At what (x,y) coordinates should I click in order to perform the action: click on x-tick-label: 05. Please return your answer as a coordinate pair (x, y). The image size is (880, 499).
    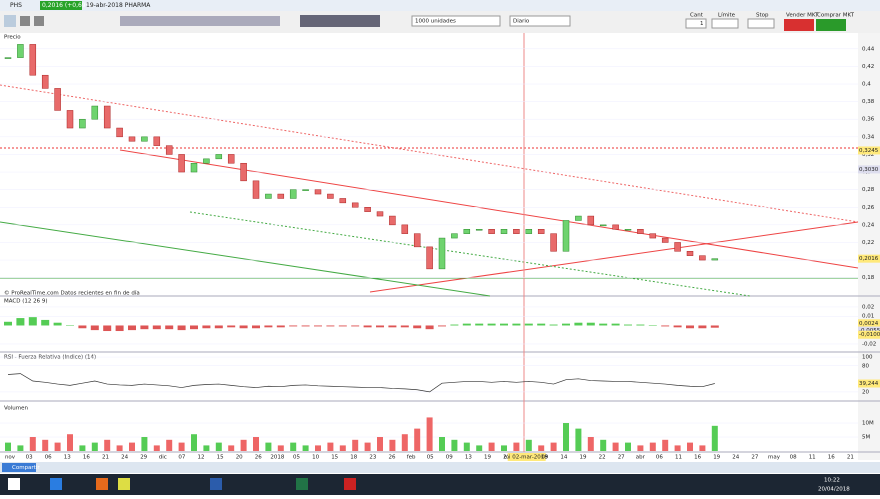
    Looking at the image, I should click on (296, 458).